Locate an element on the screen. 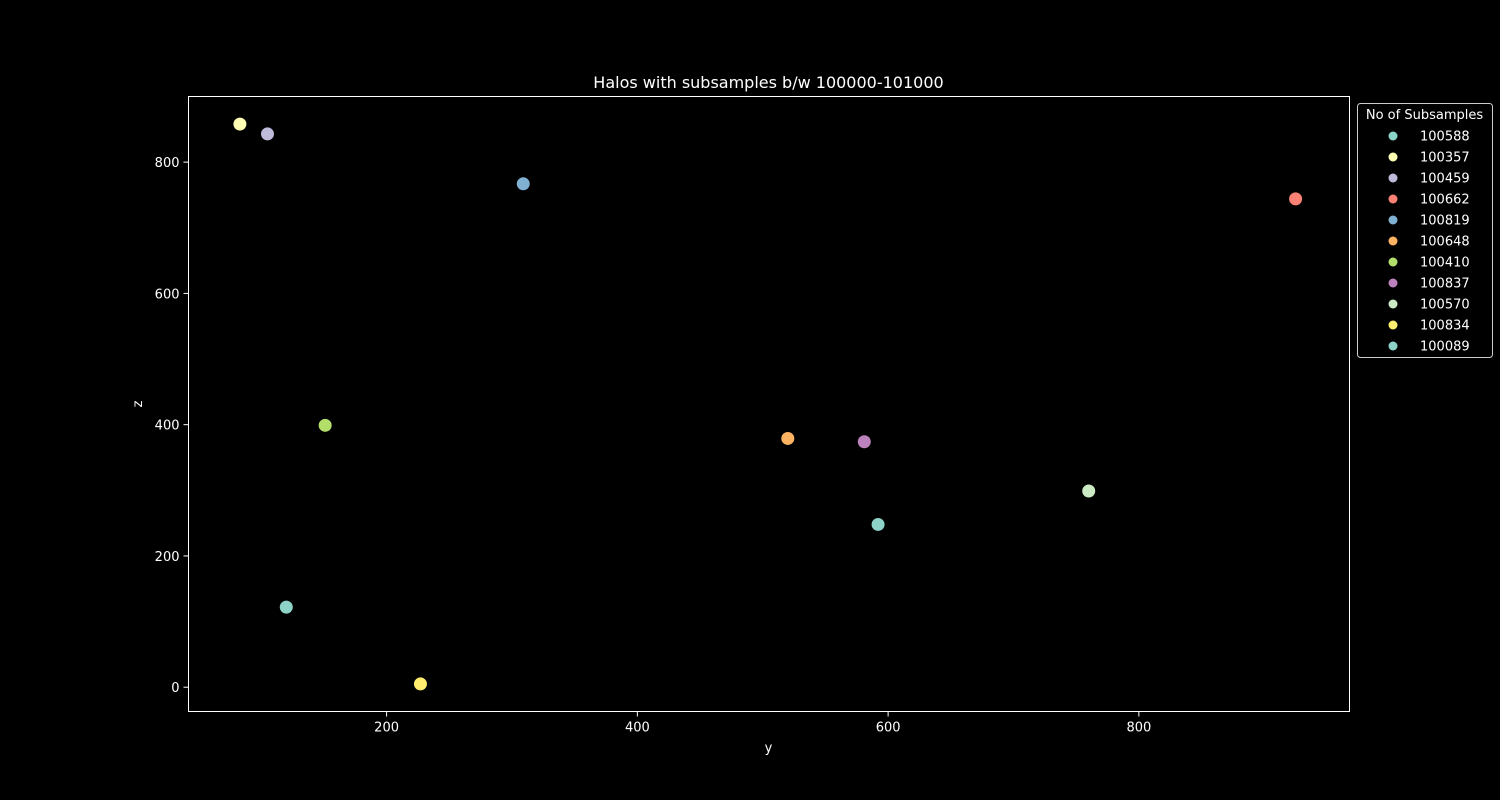 This screenshot has width=1500, height=800. y-tick-label: 400 is located at coordinates (167, 426).